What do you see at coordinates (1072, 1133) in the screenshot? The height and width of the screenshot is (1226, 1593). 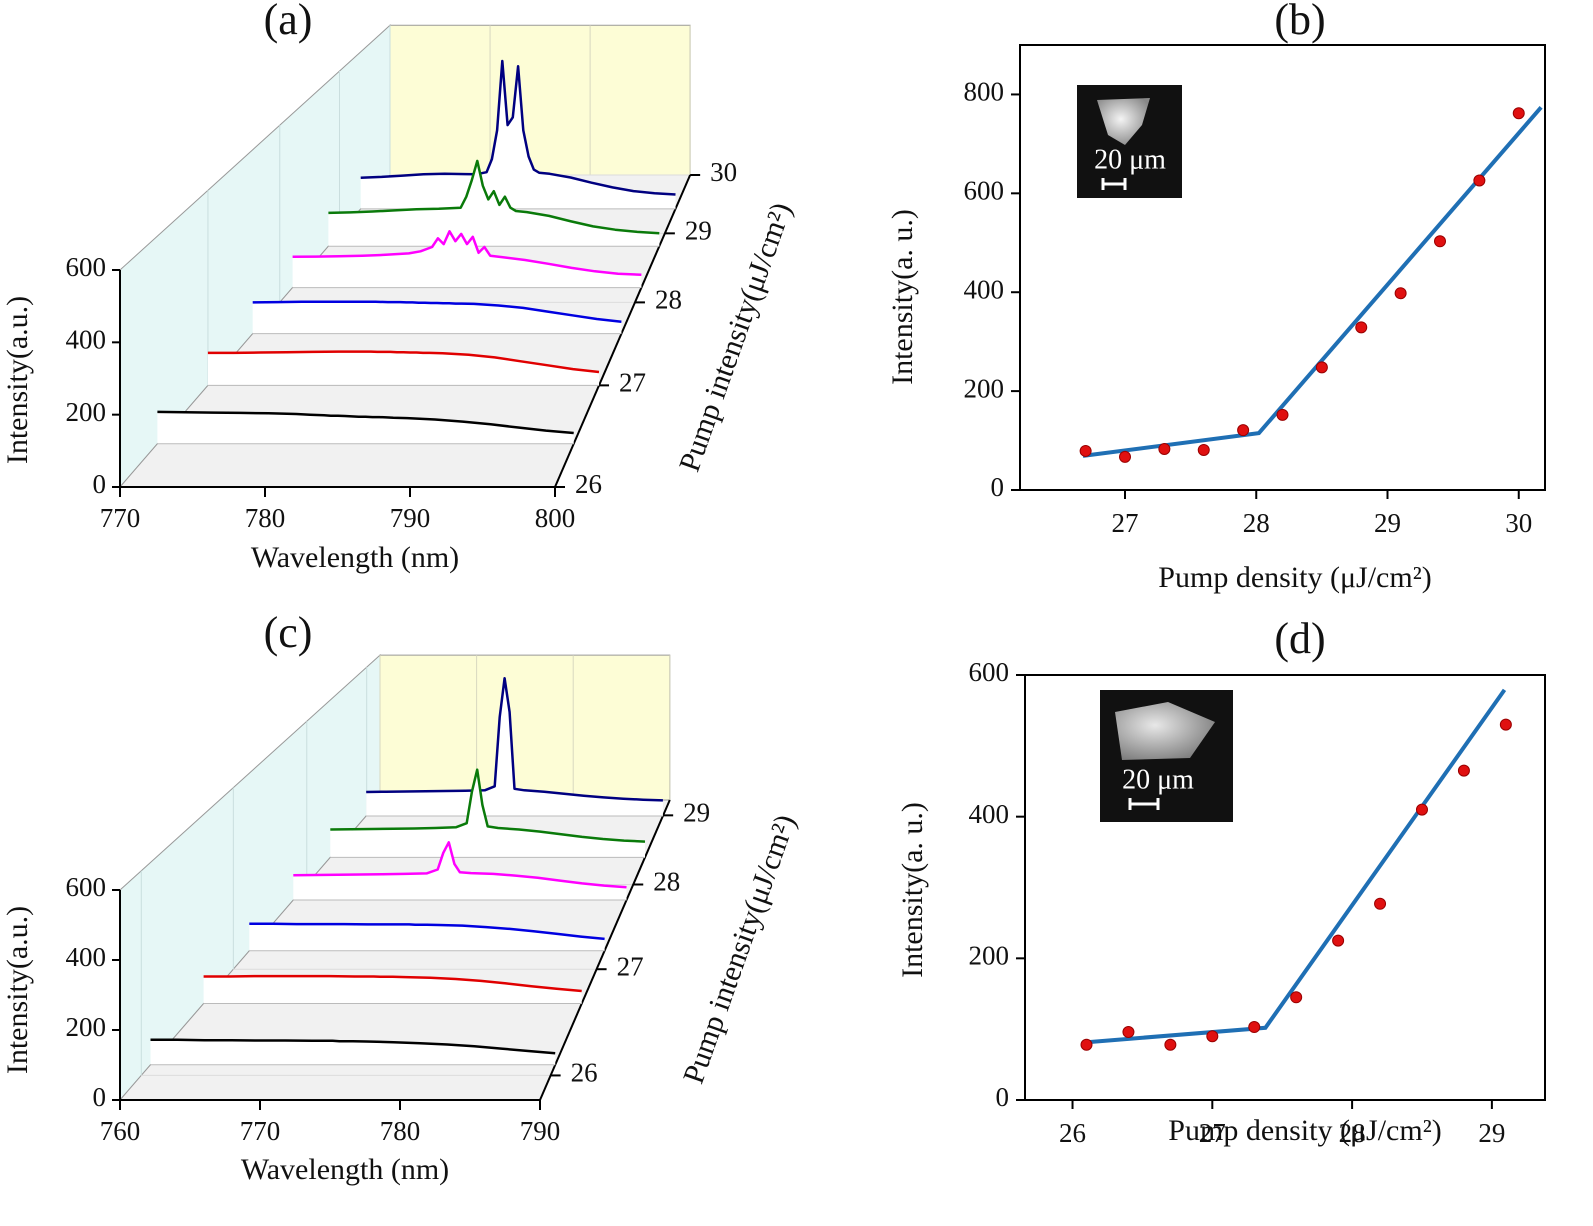 I see `x-tick-label: 26` at bounding box center [1072, 1133].